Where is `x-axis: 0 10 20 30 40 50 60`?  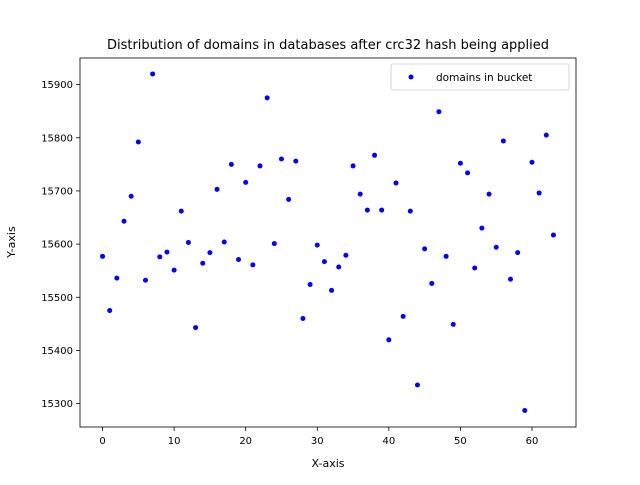 x-axis: 0 10 20 30 40 50 60 is located at coordinates (318, 437).